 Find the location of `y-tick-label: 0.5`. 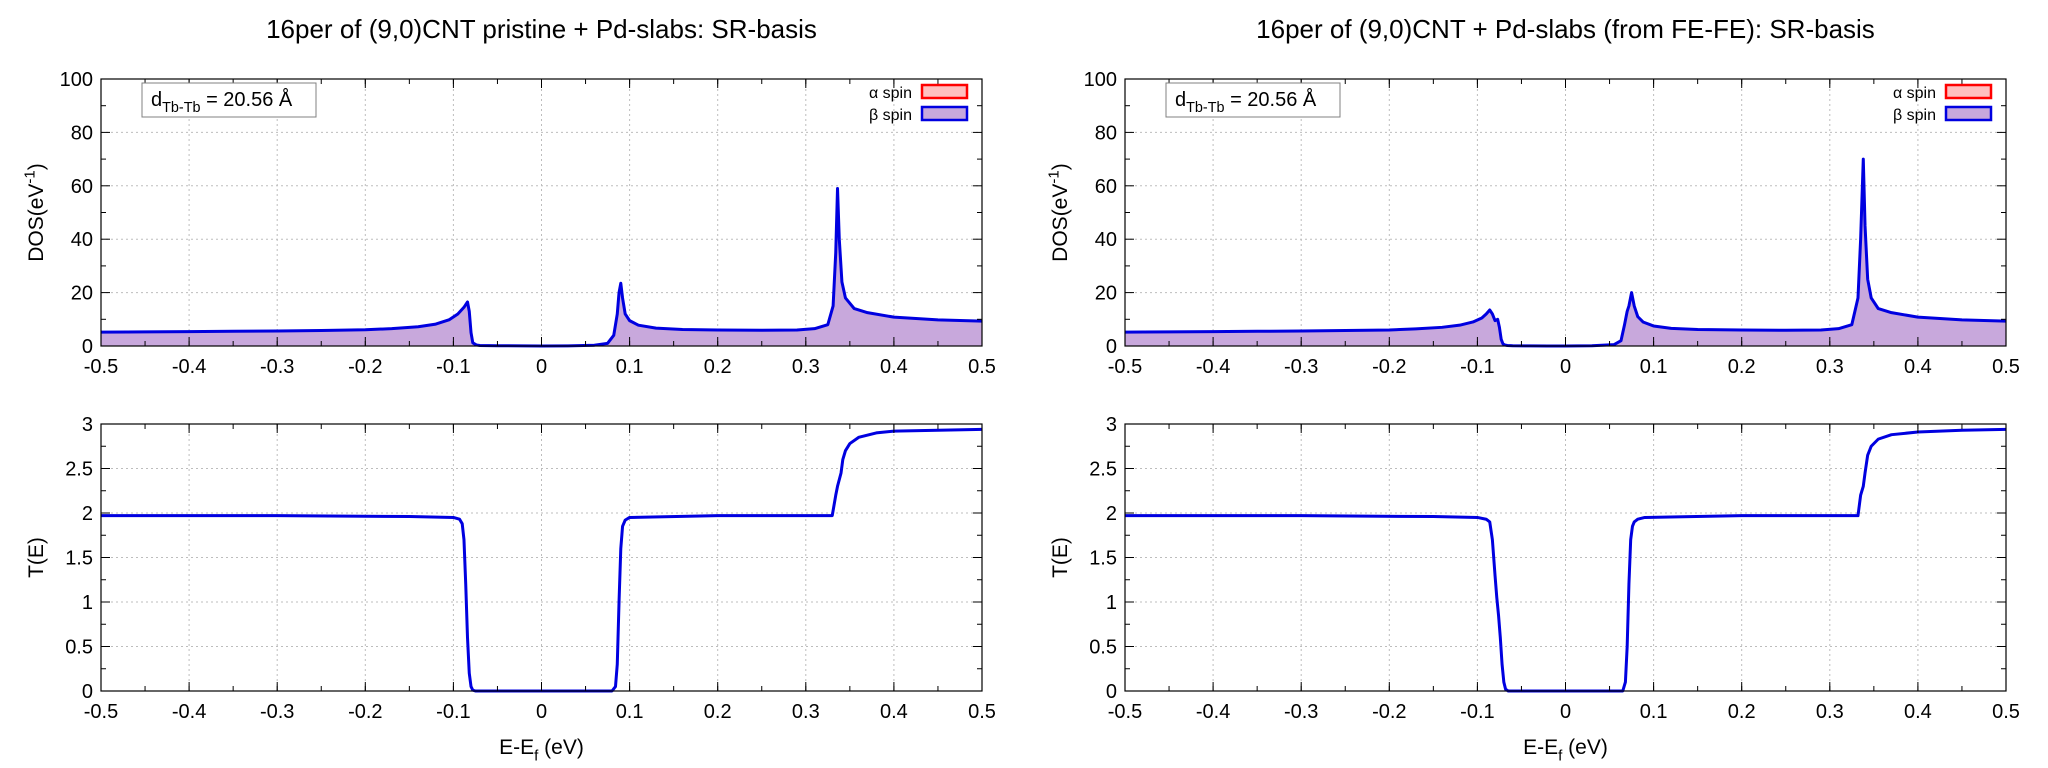

y-tick-label: 0.5 is located at coordinates (79, 648).